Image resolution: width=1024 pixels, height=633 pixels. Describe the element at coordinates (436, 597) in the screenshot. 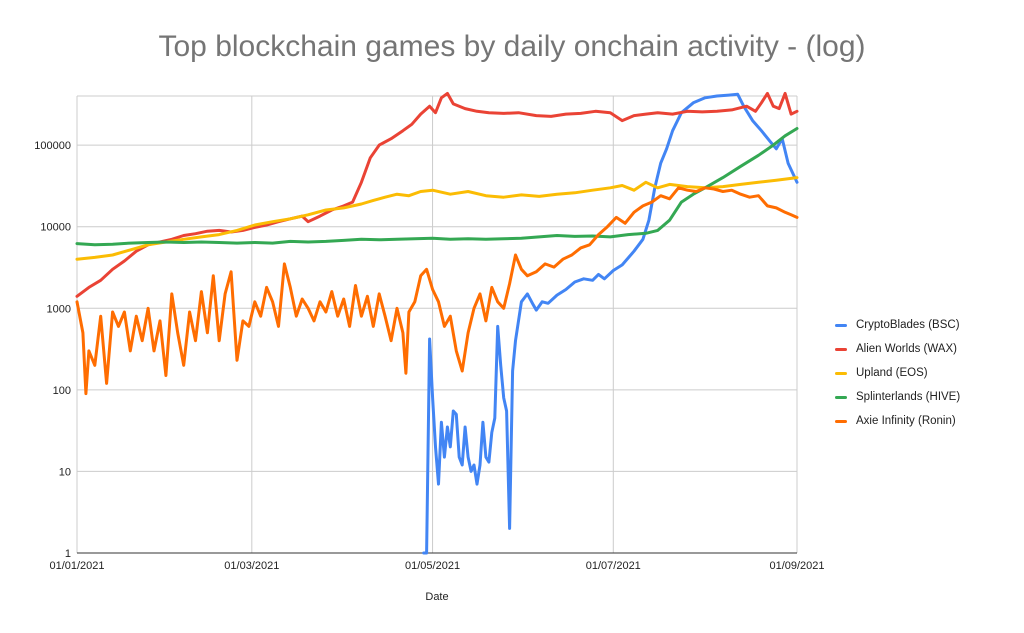

I see `x-axis-title: Date` at that location.